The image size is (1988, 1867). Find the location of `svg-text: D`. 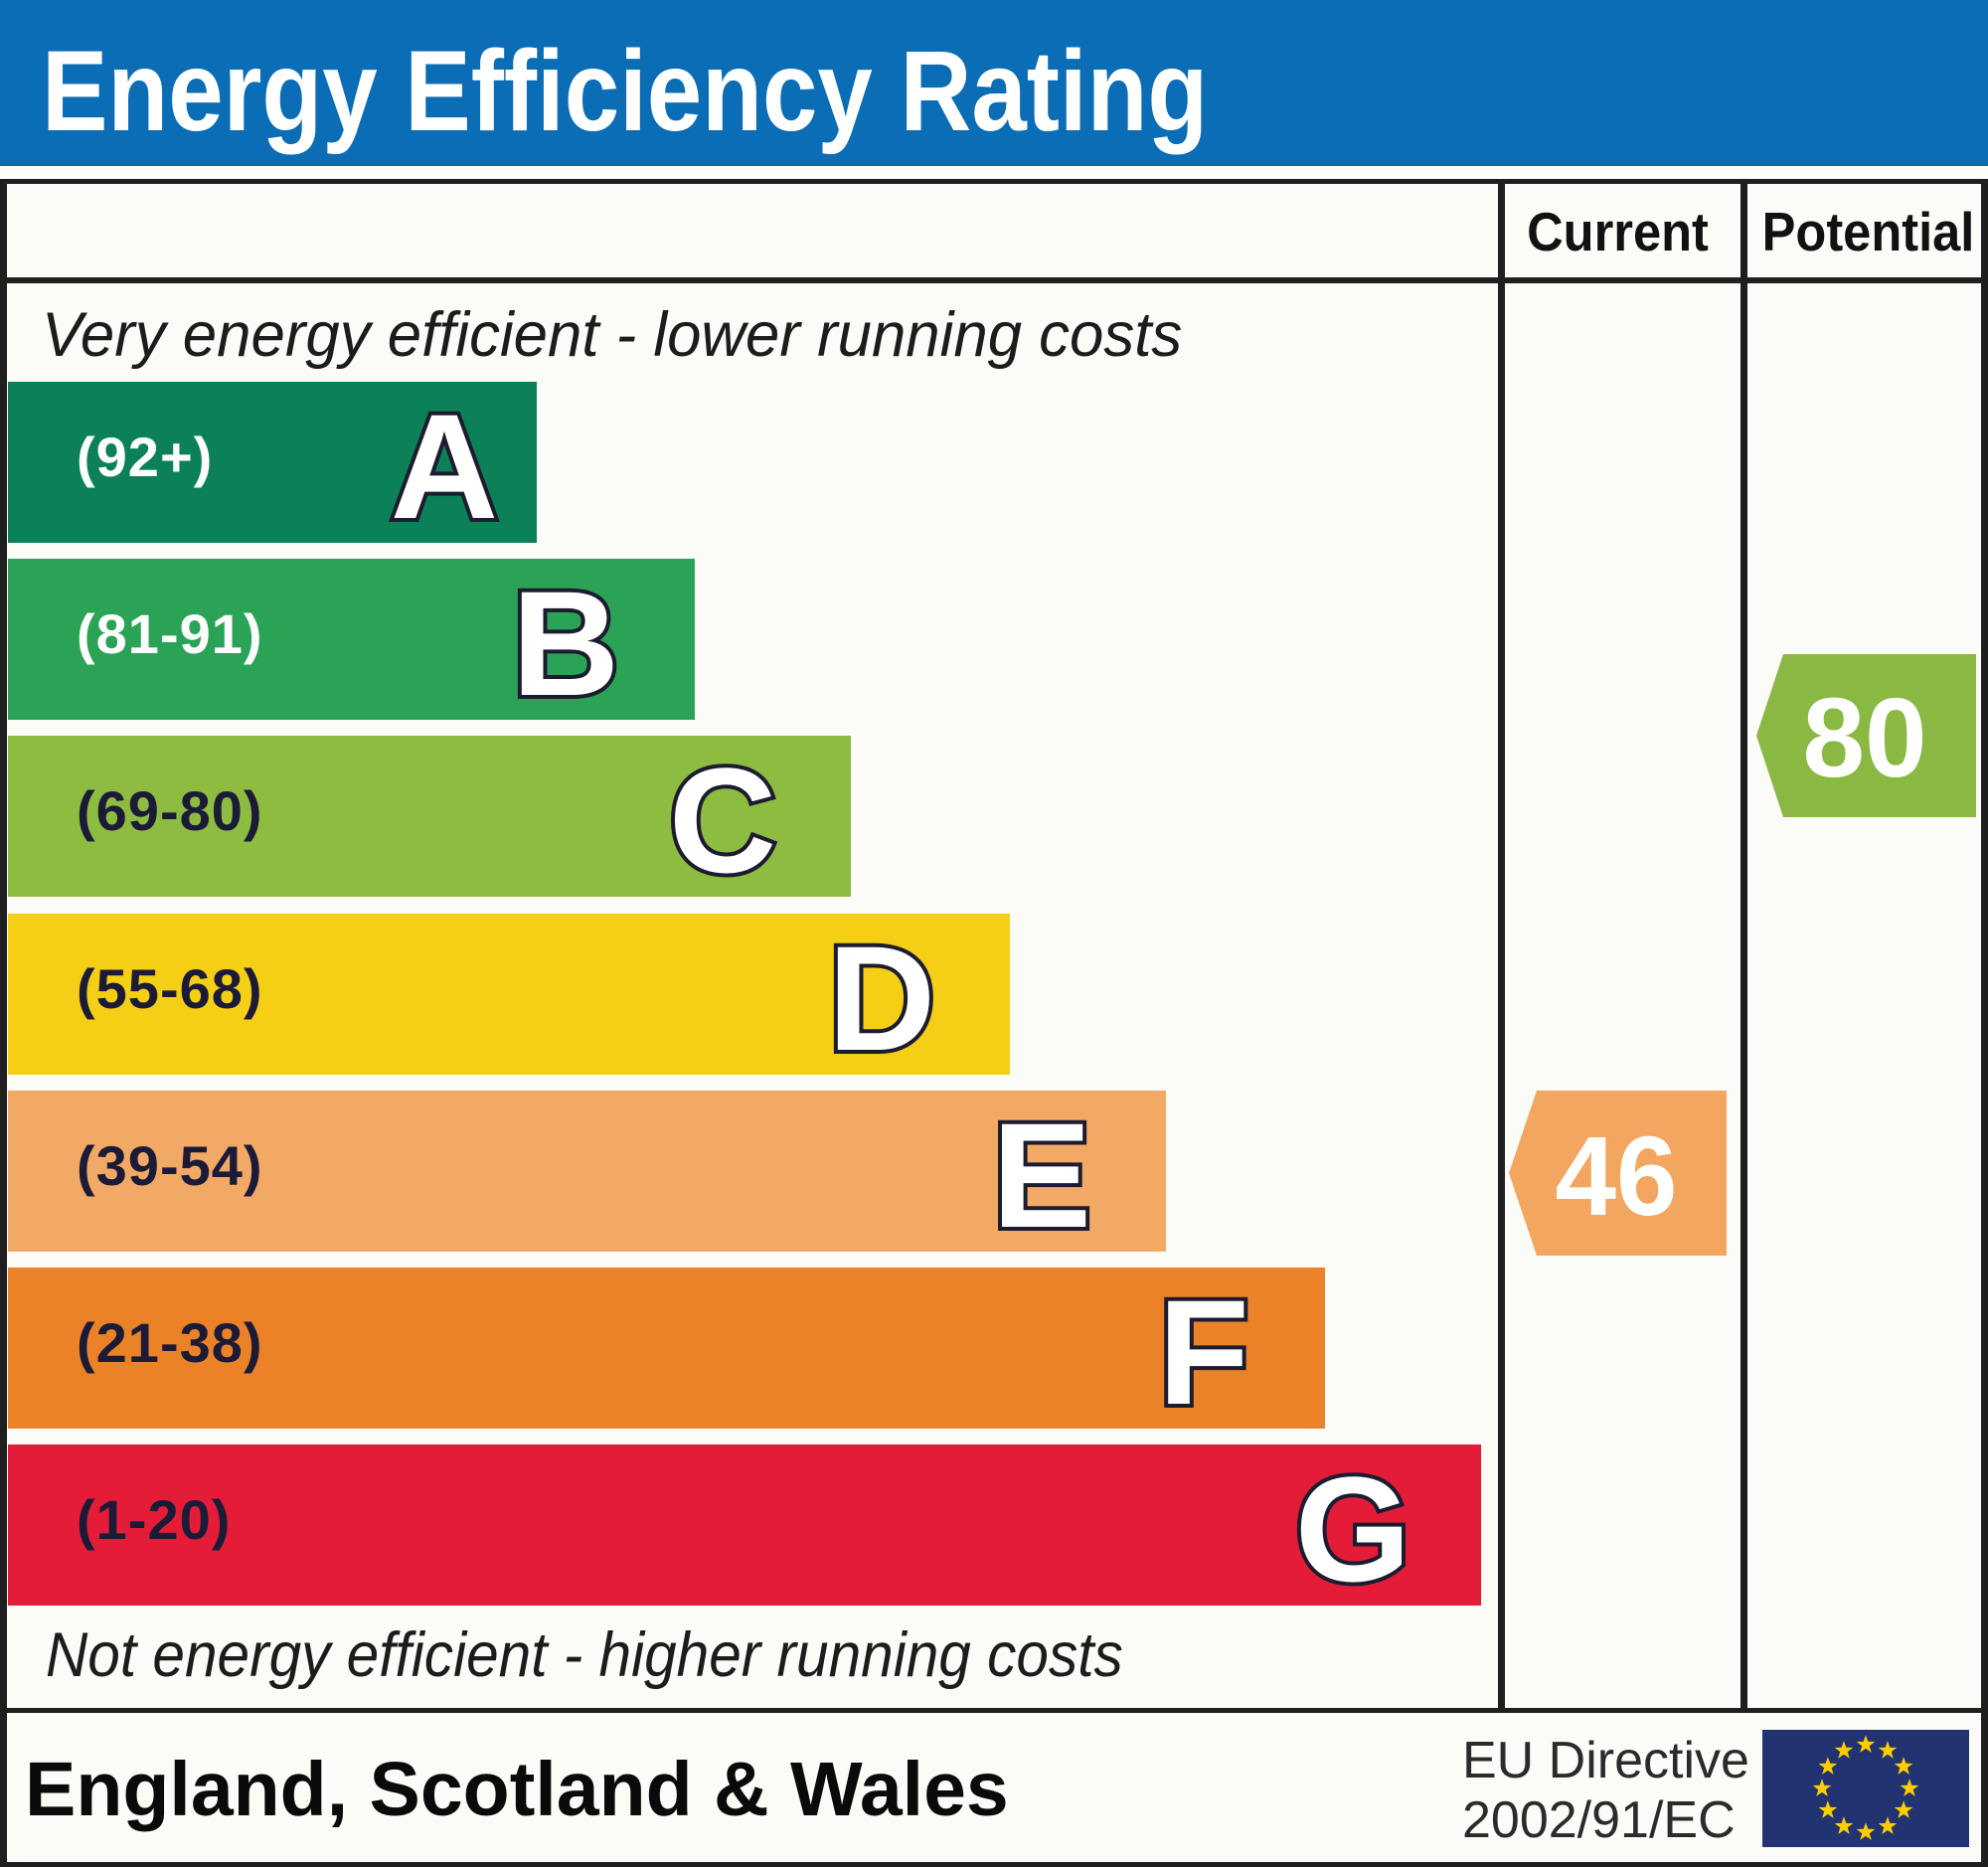

svg-text: D is located at coordinates (881, 998).